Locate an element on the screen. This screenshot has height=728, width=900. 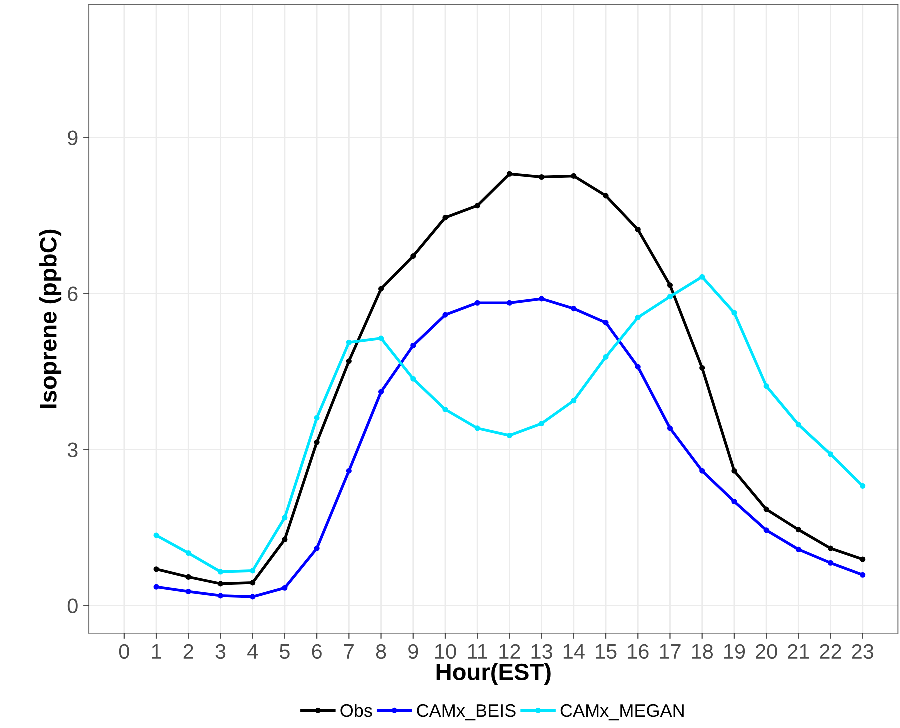
x-tick-label: 17 is located at coordinates (670, 651).